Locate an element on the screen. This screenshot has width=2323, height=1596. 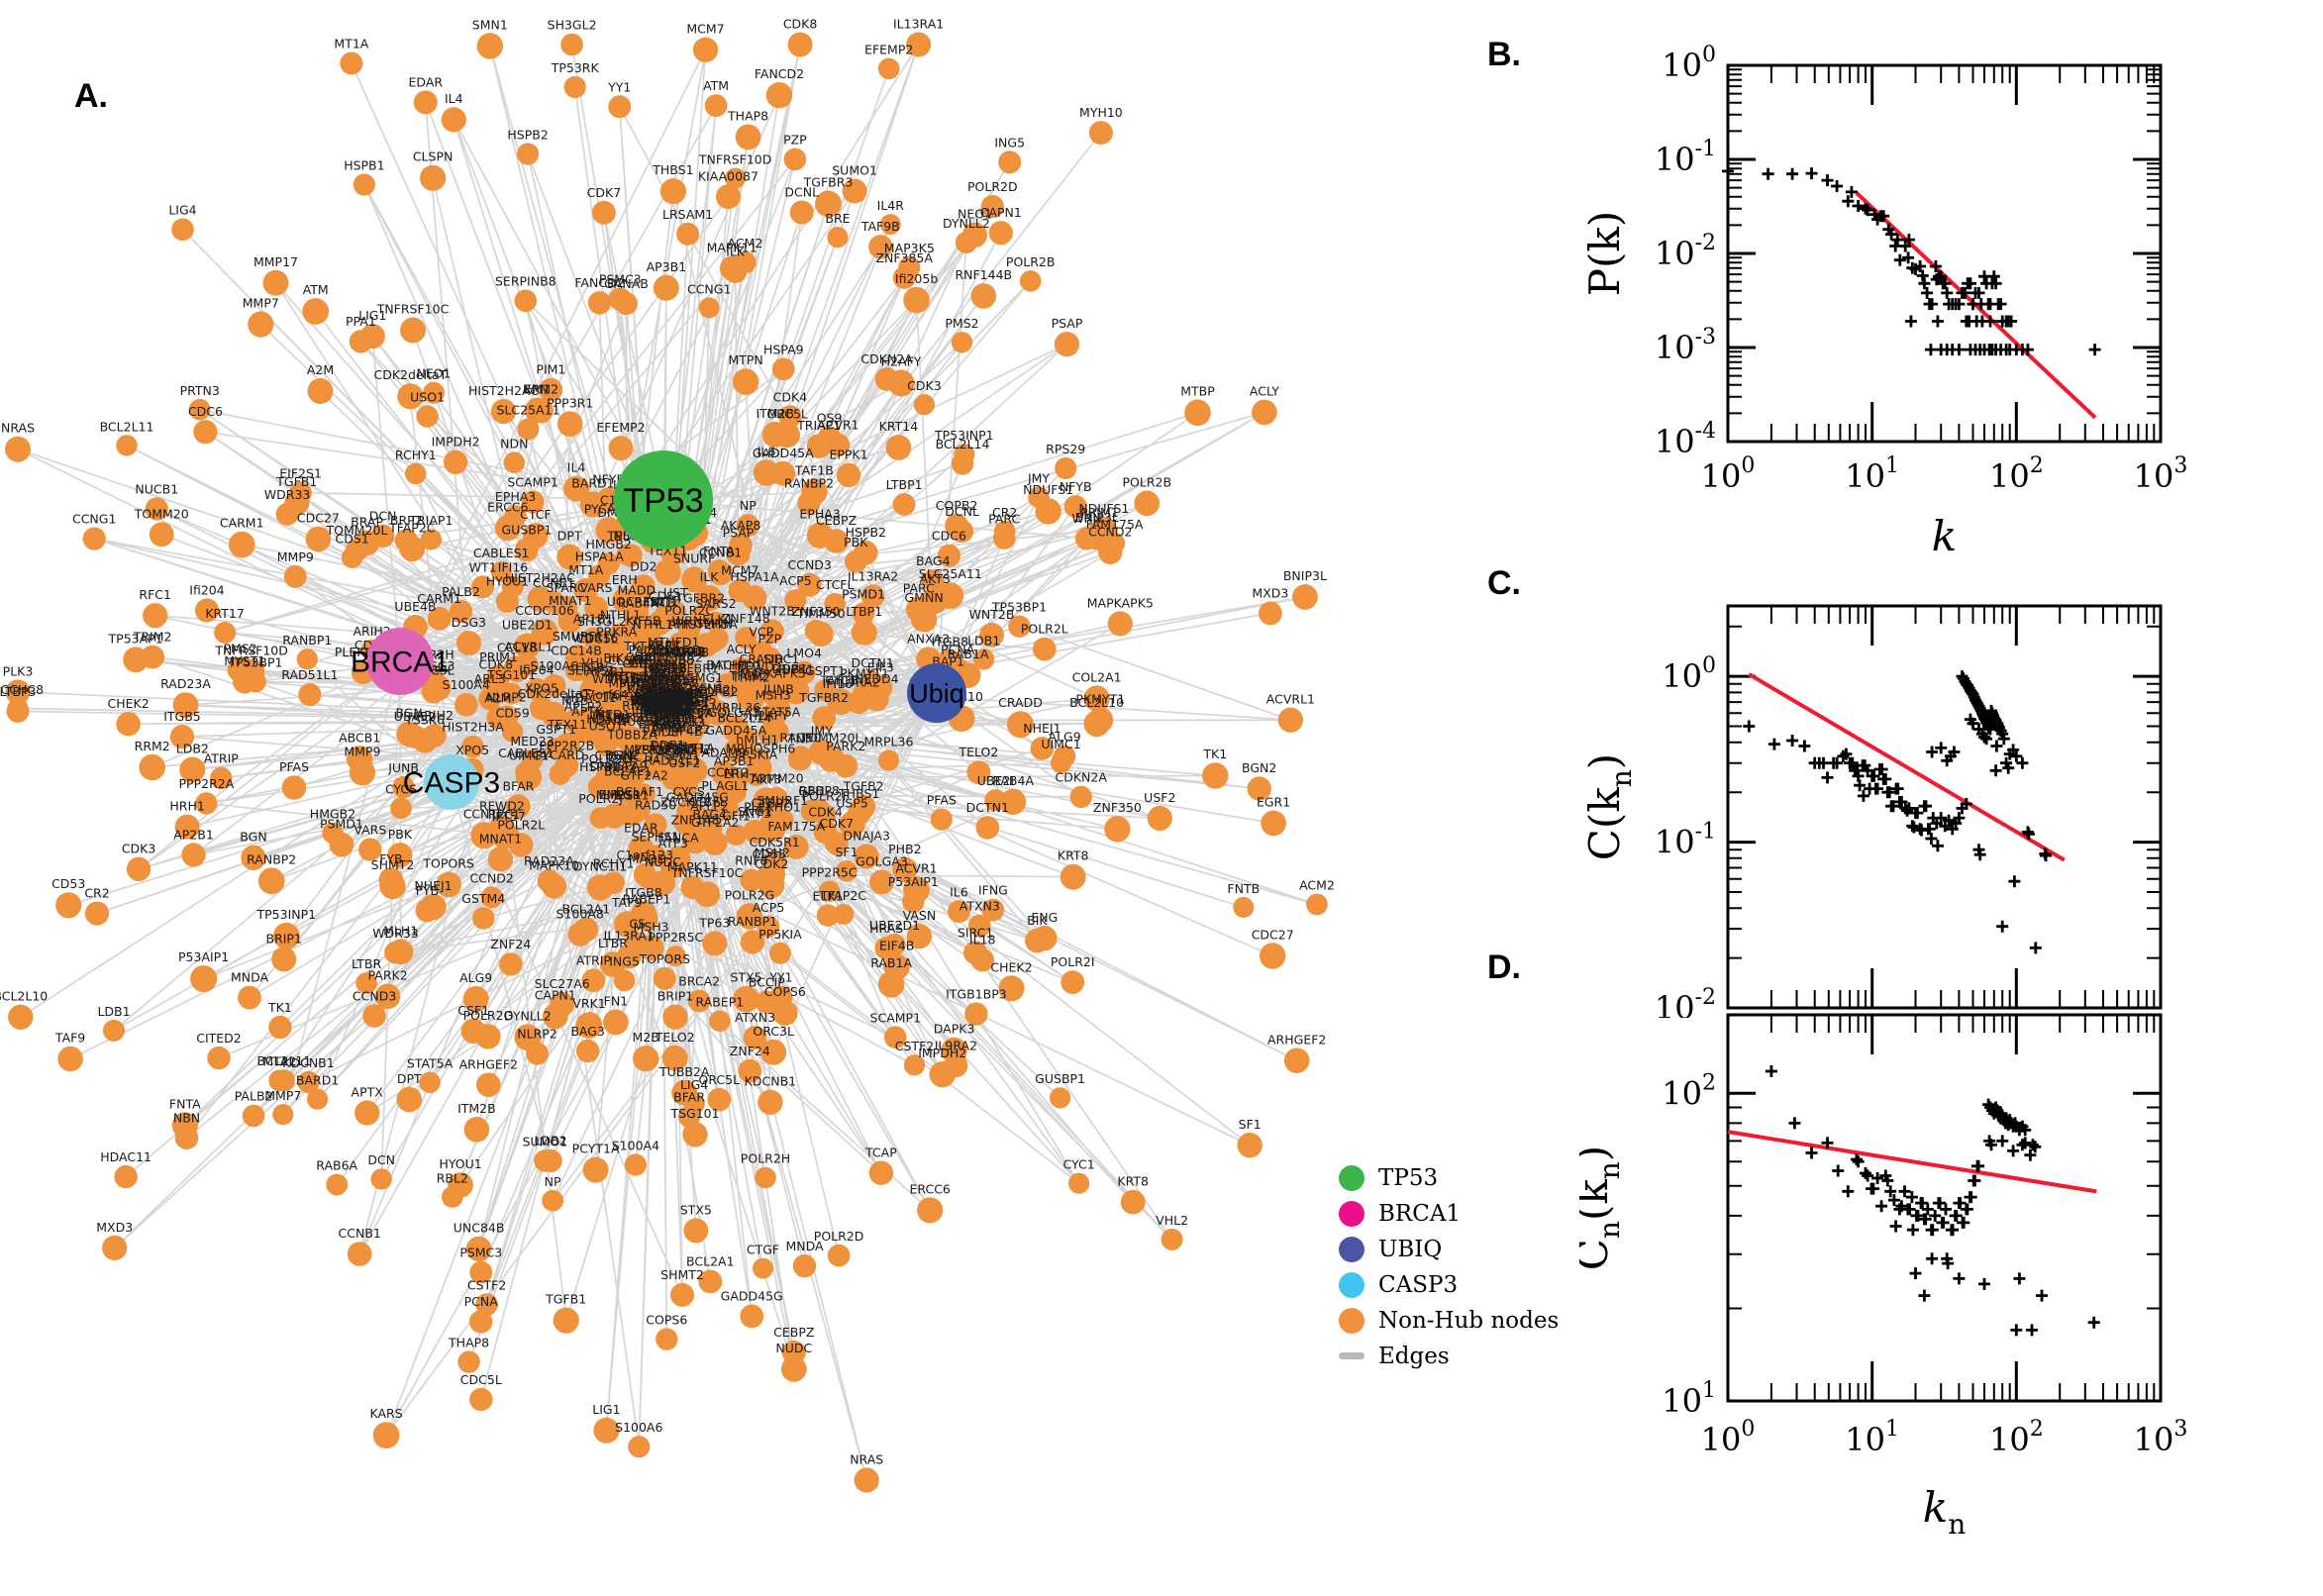
network-node-label: CD53 is located at coordinates (769, 854).